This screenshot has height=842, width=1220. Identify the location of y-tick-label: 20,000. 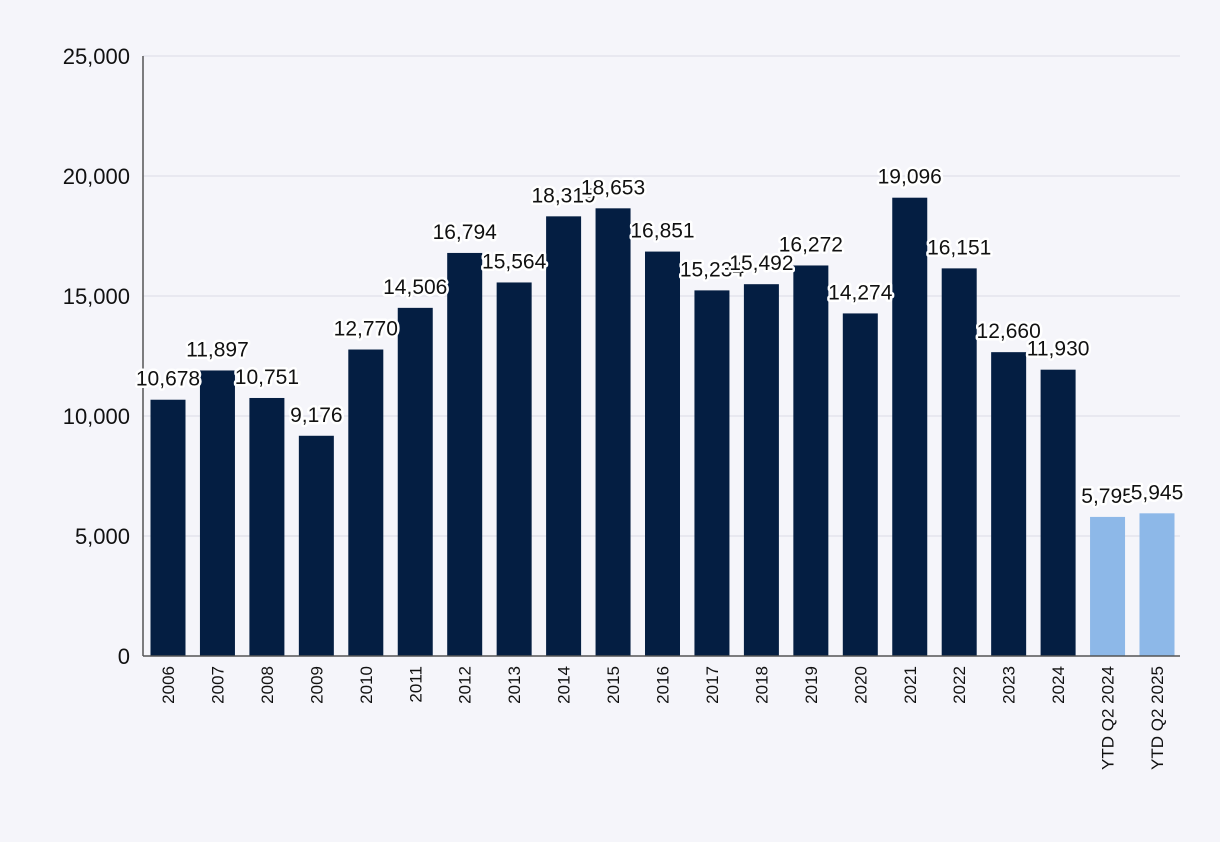
(96, 176).